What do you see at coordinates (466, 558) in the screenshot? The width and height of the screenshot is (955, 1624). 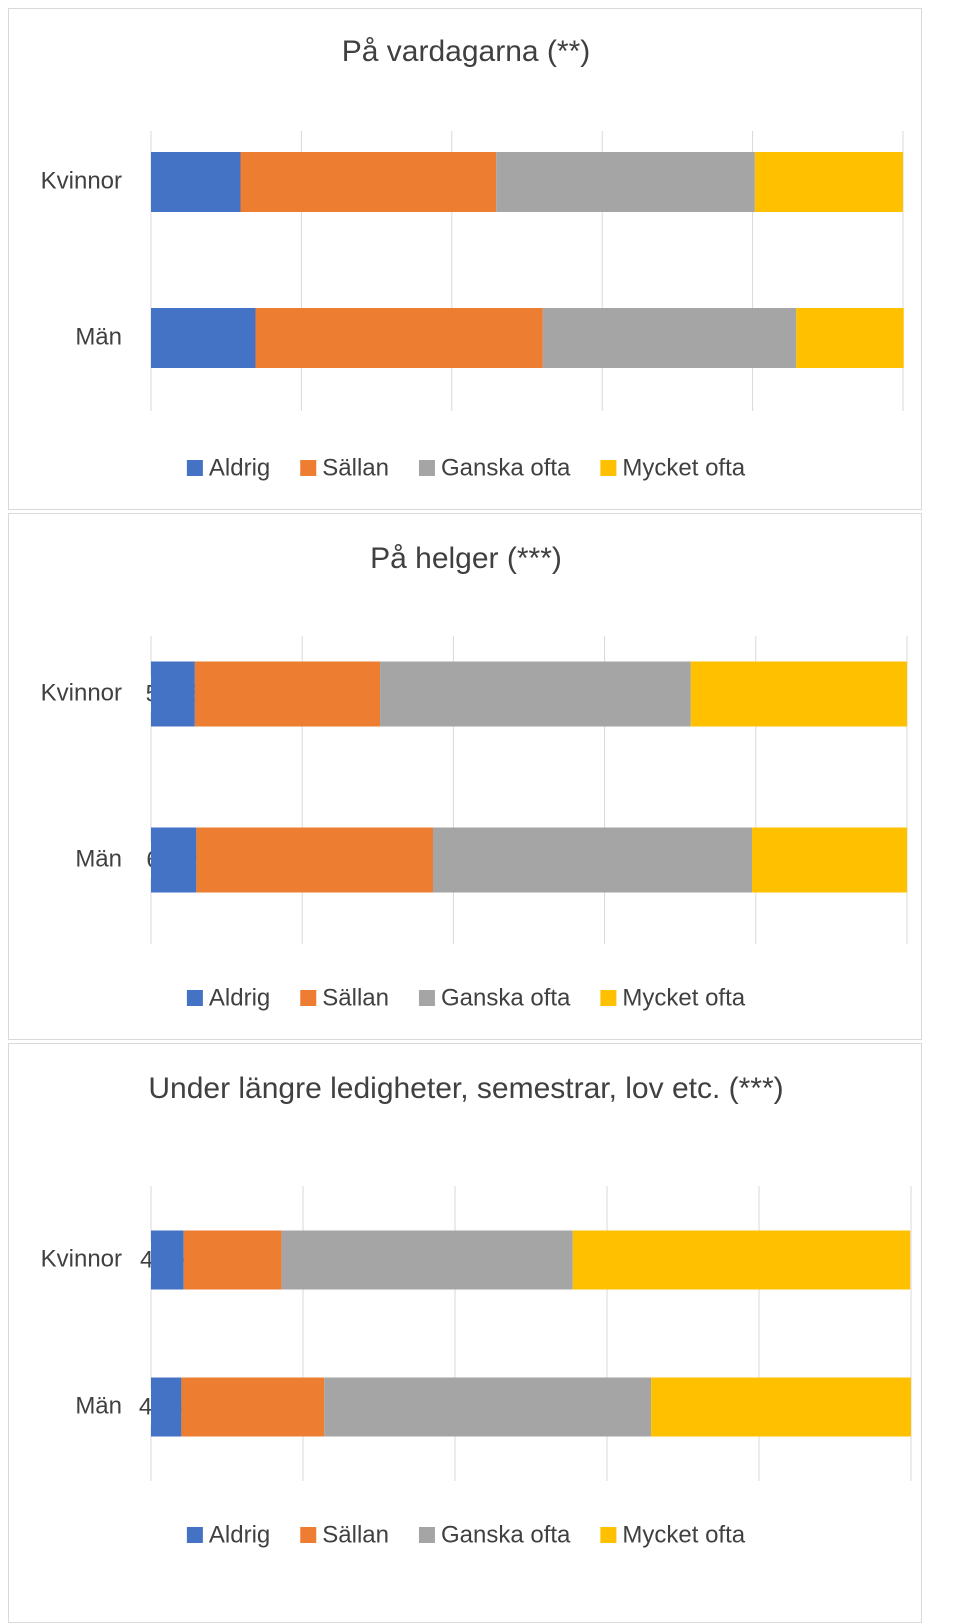 I see `chart-title: På helger (***)` at bounding box center [466, 558].